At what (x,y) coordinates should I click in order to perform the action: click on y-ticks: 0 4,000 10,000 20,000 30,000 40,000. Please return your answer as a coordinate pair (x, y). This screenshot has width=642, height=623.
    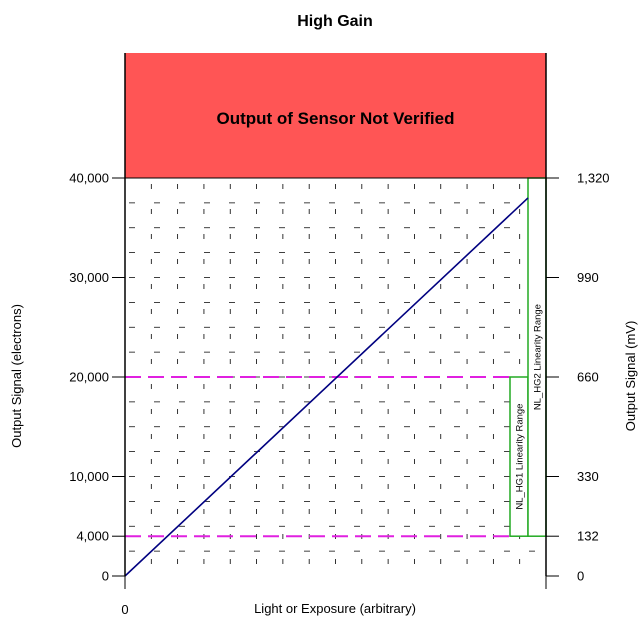
    Looking at the image, I should click on (97, 377).